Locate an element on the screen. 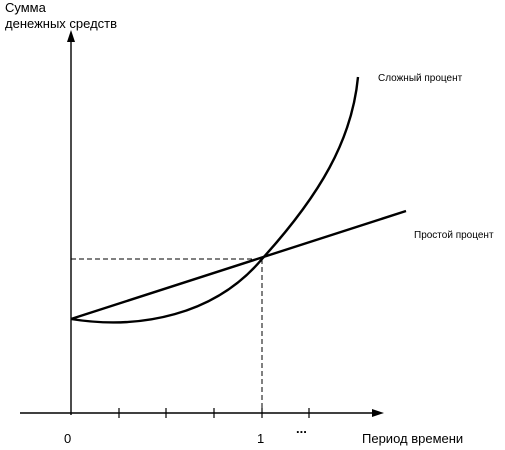  x-tick-label-1: 1 is located at coordinates (260, 438).